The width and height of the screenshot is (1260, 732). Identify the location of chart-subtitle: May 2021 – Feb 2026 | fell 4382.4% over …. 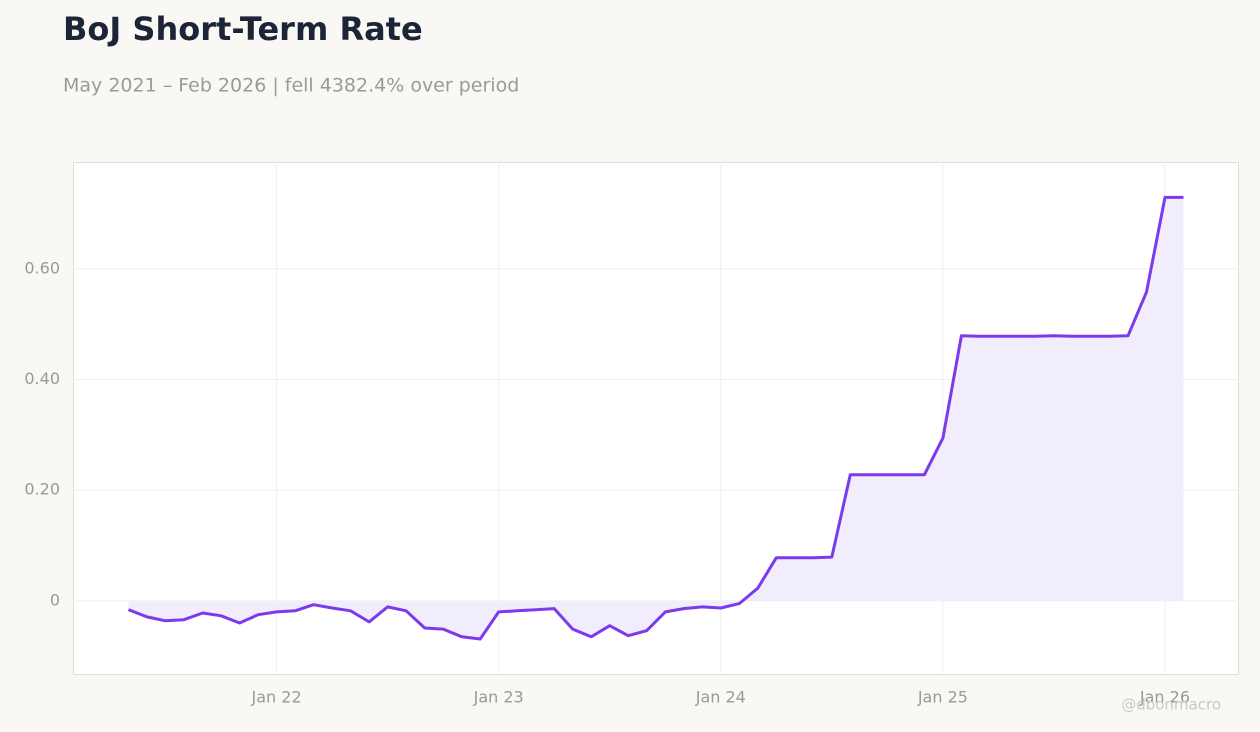
(291, 86).